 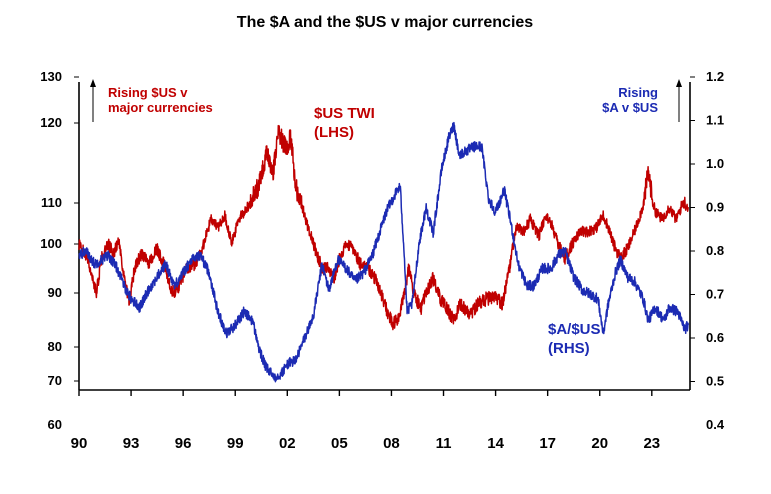 What do you see at coordinates (160, 107) in the screenshot?
I see `left-arrow-text: major currencies` at bounding box center [160, 107].